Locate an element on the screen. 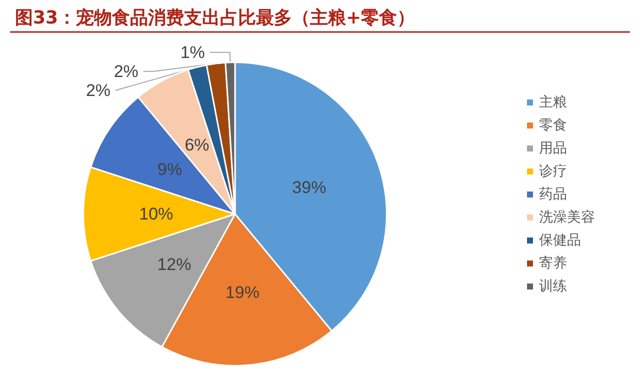 The height and width of the screenshot is (389, 640). legend-label: 保健品 is located at coordinates (560, 240).